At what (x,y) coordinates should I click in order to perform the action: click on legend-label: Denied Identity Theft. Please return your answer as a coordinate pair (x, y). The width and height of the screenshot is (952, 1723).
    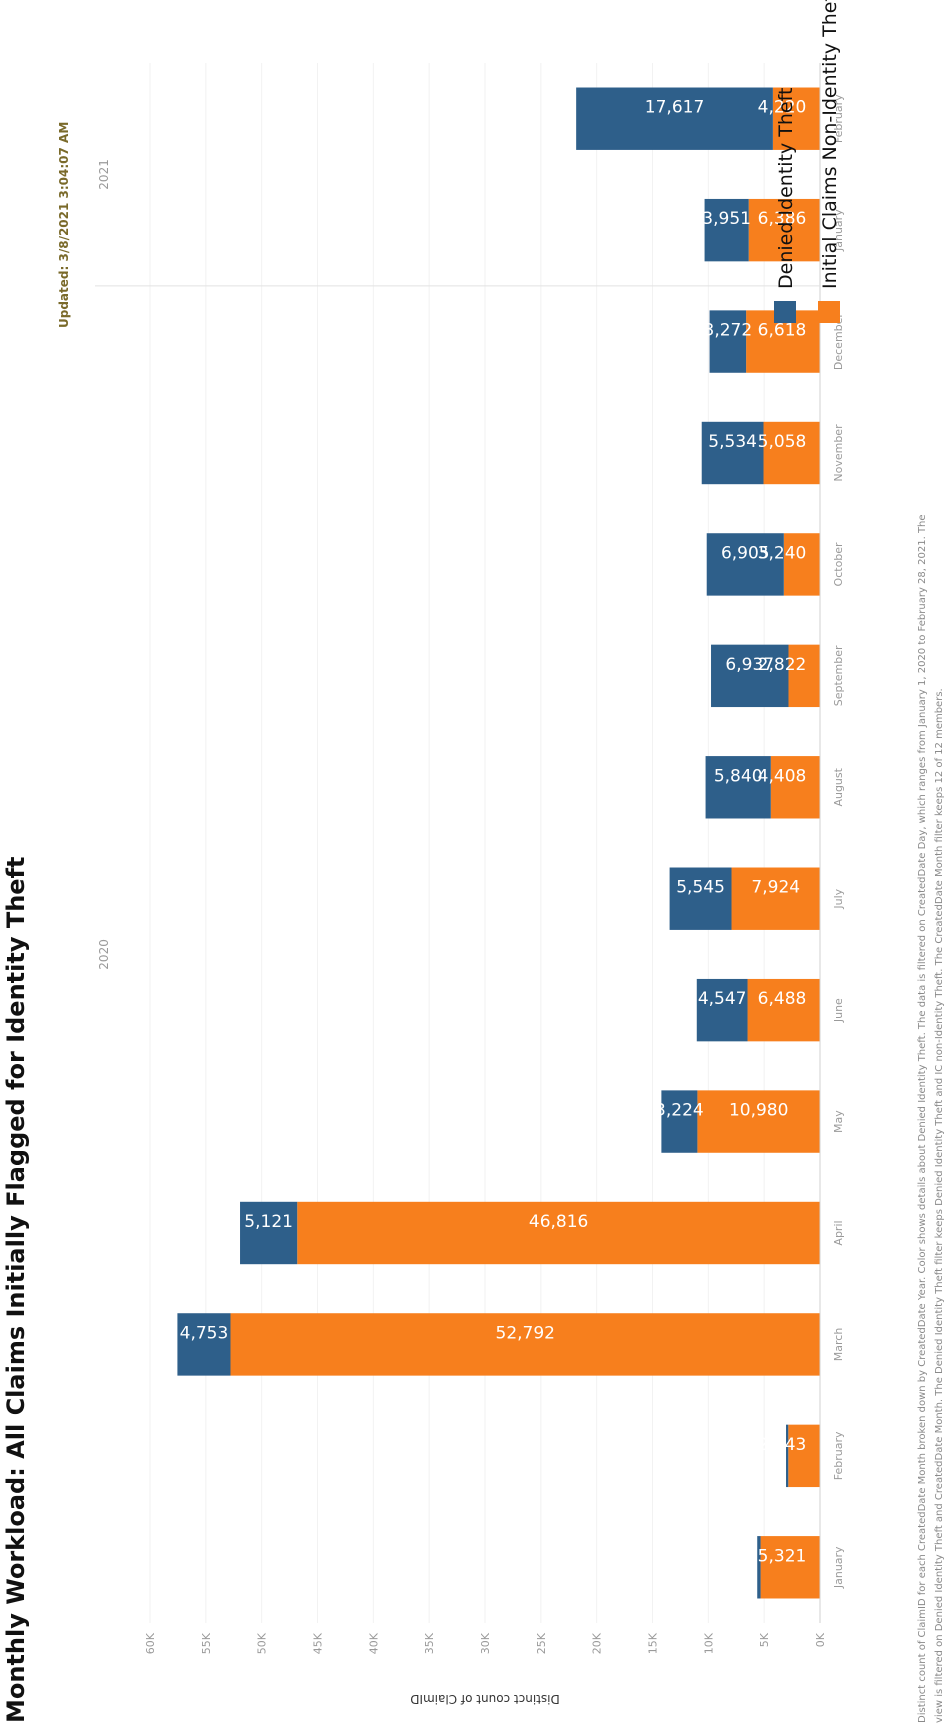
    Looking at the image, I should click on (786, 188).